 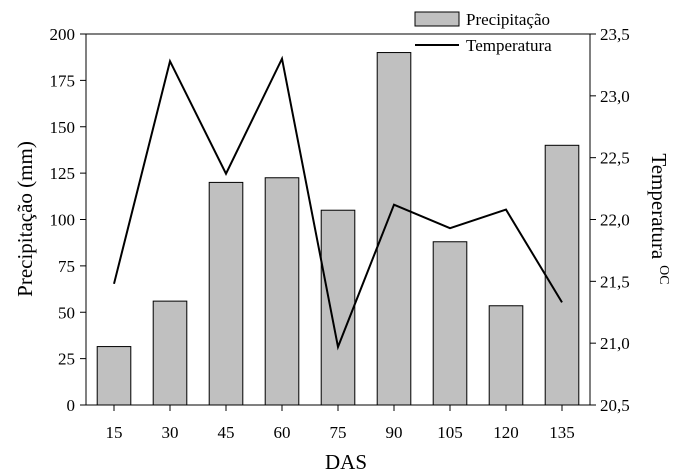 What do you see at coordinates (66, 359) in the screenshot?
I see `y-left-tick-label-25: 25` at bounding box center [66, 359].